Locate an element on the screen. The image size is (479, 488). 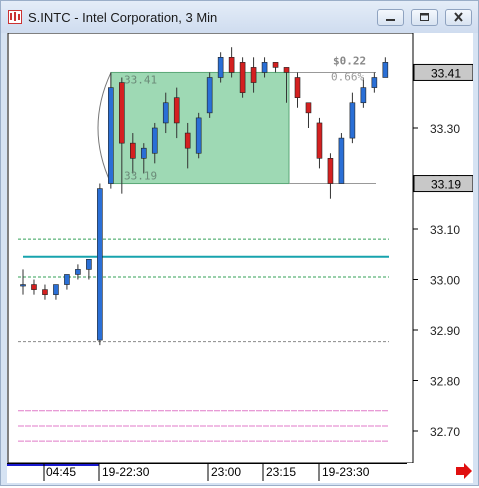
minimize-icon is located at coordinates (390, 20).